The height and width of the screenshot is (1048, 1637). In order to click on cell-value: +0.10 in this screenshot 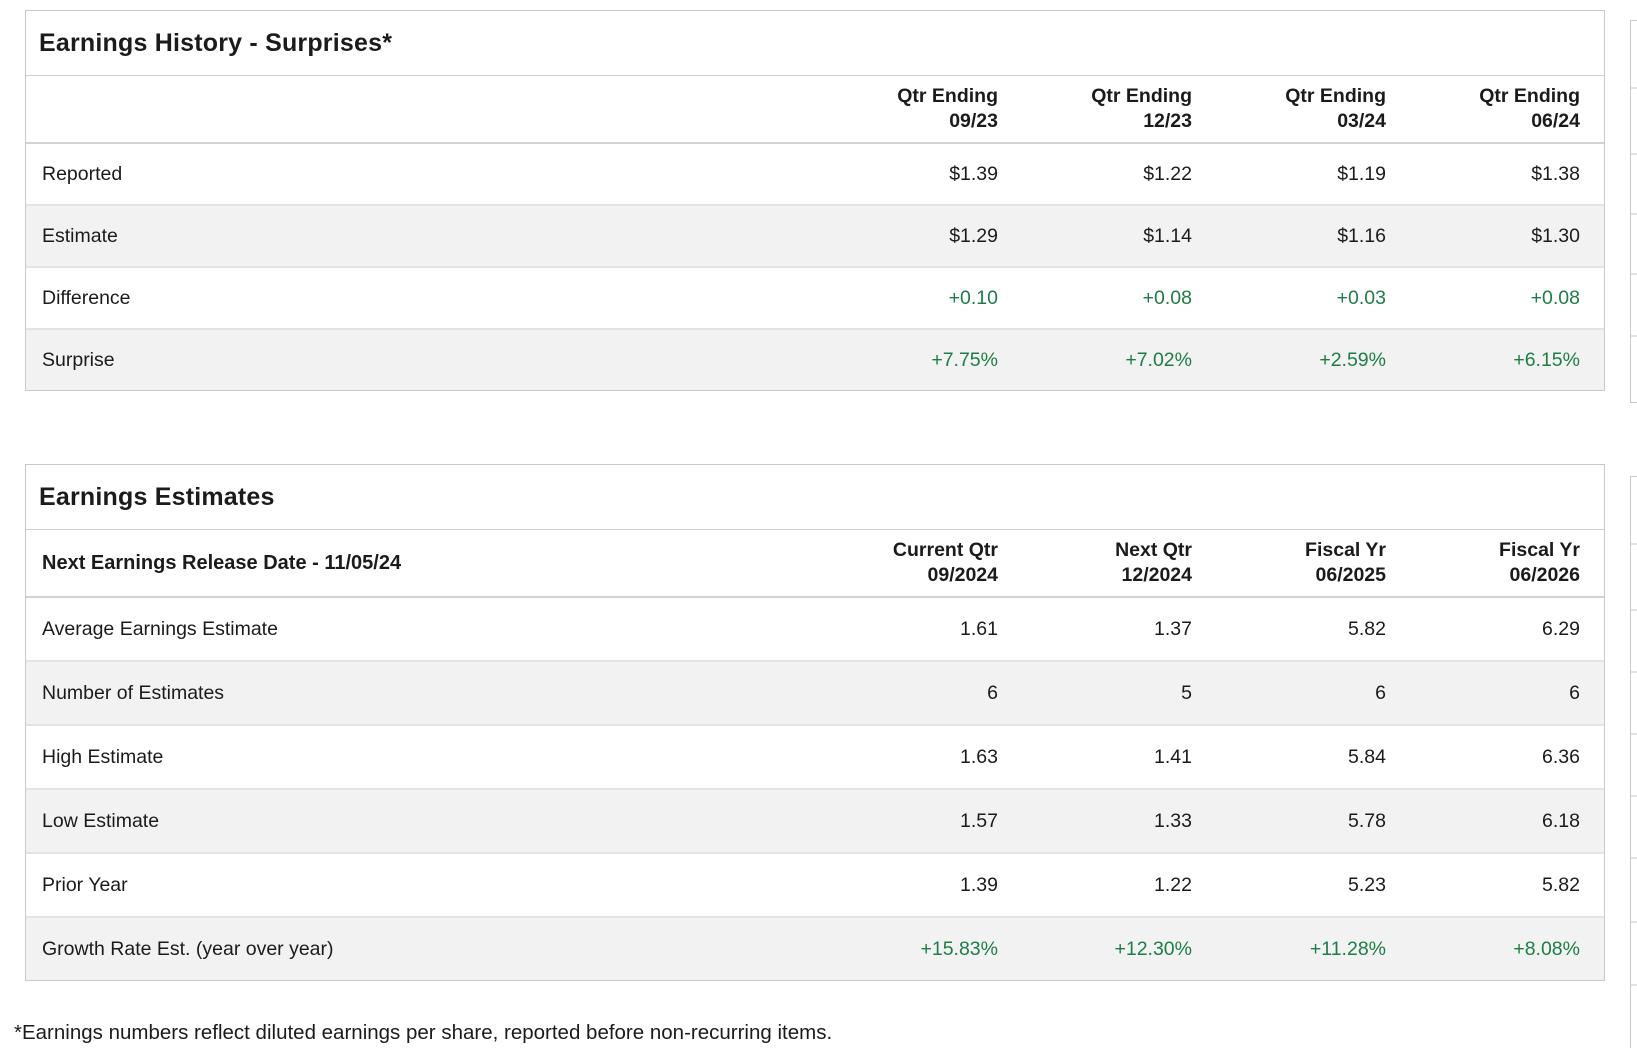, I will do `click(973, 297)`.